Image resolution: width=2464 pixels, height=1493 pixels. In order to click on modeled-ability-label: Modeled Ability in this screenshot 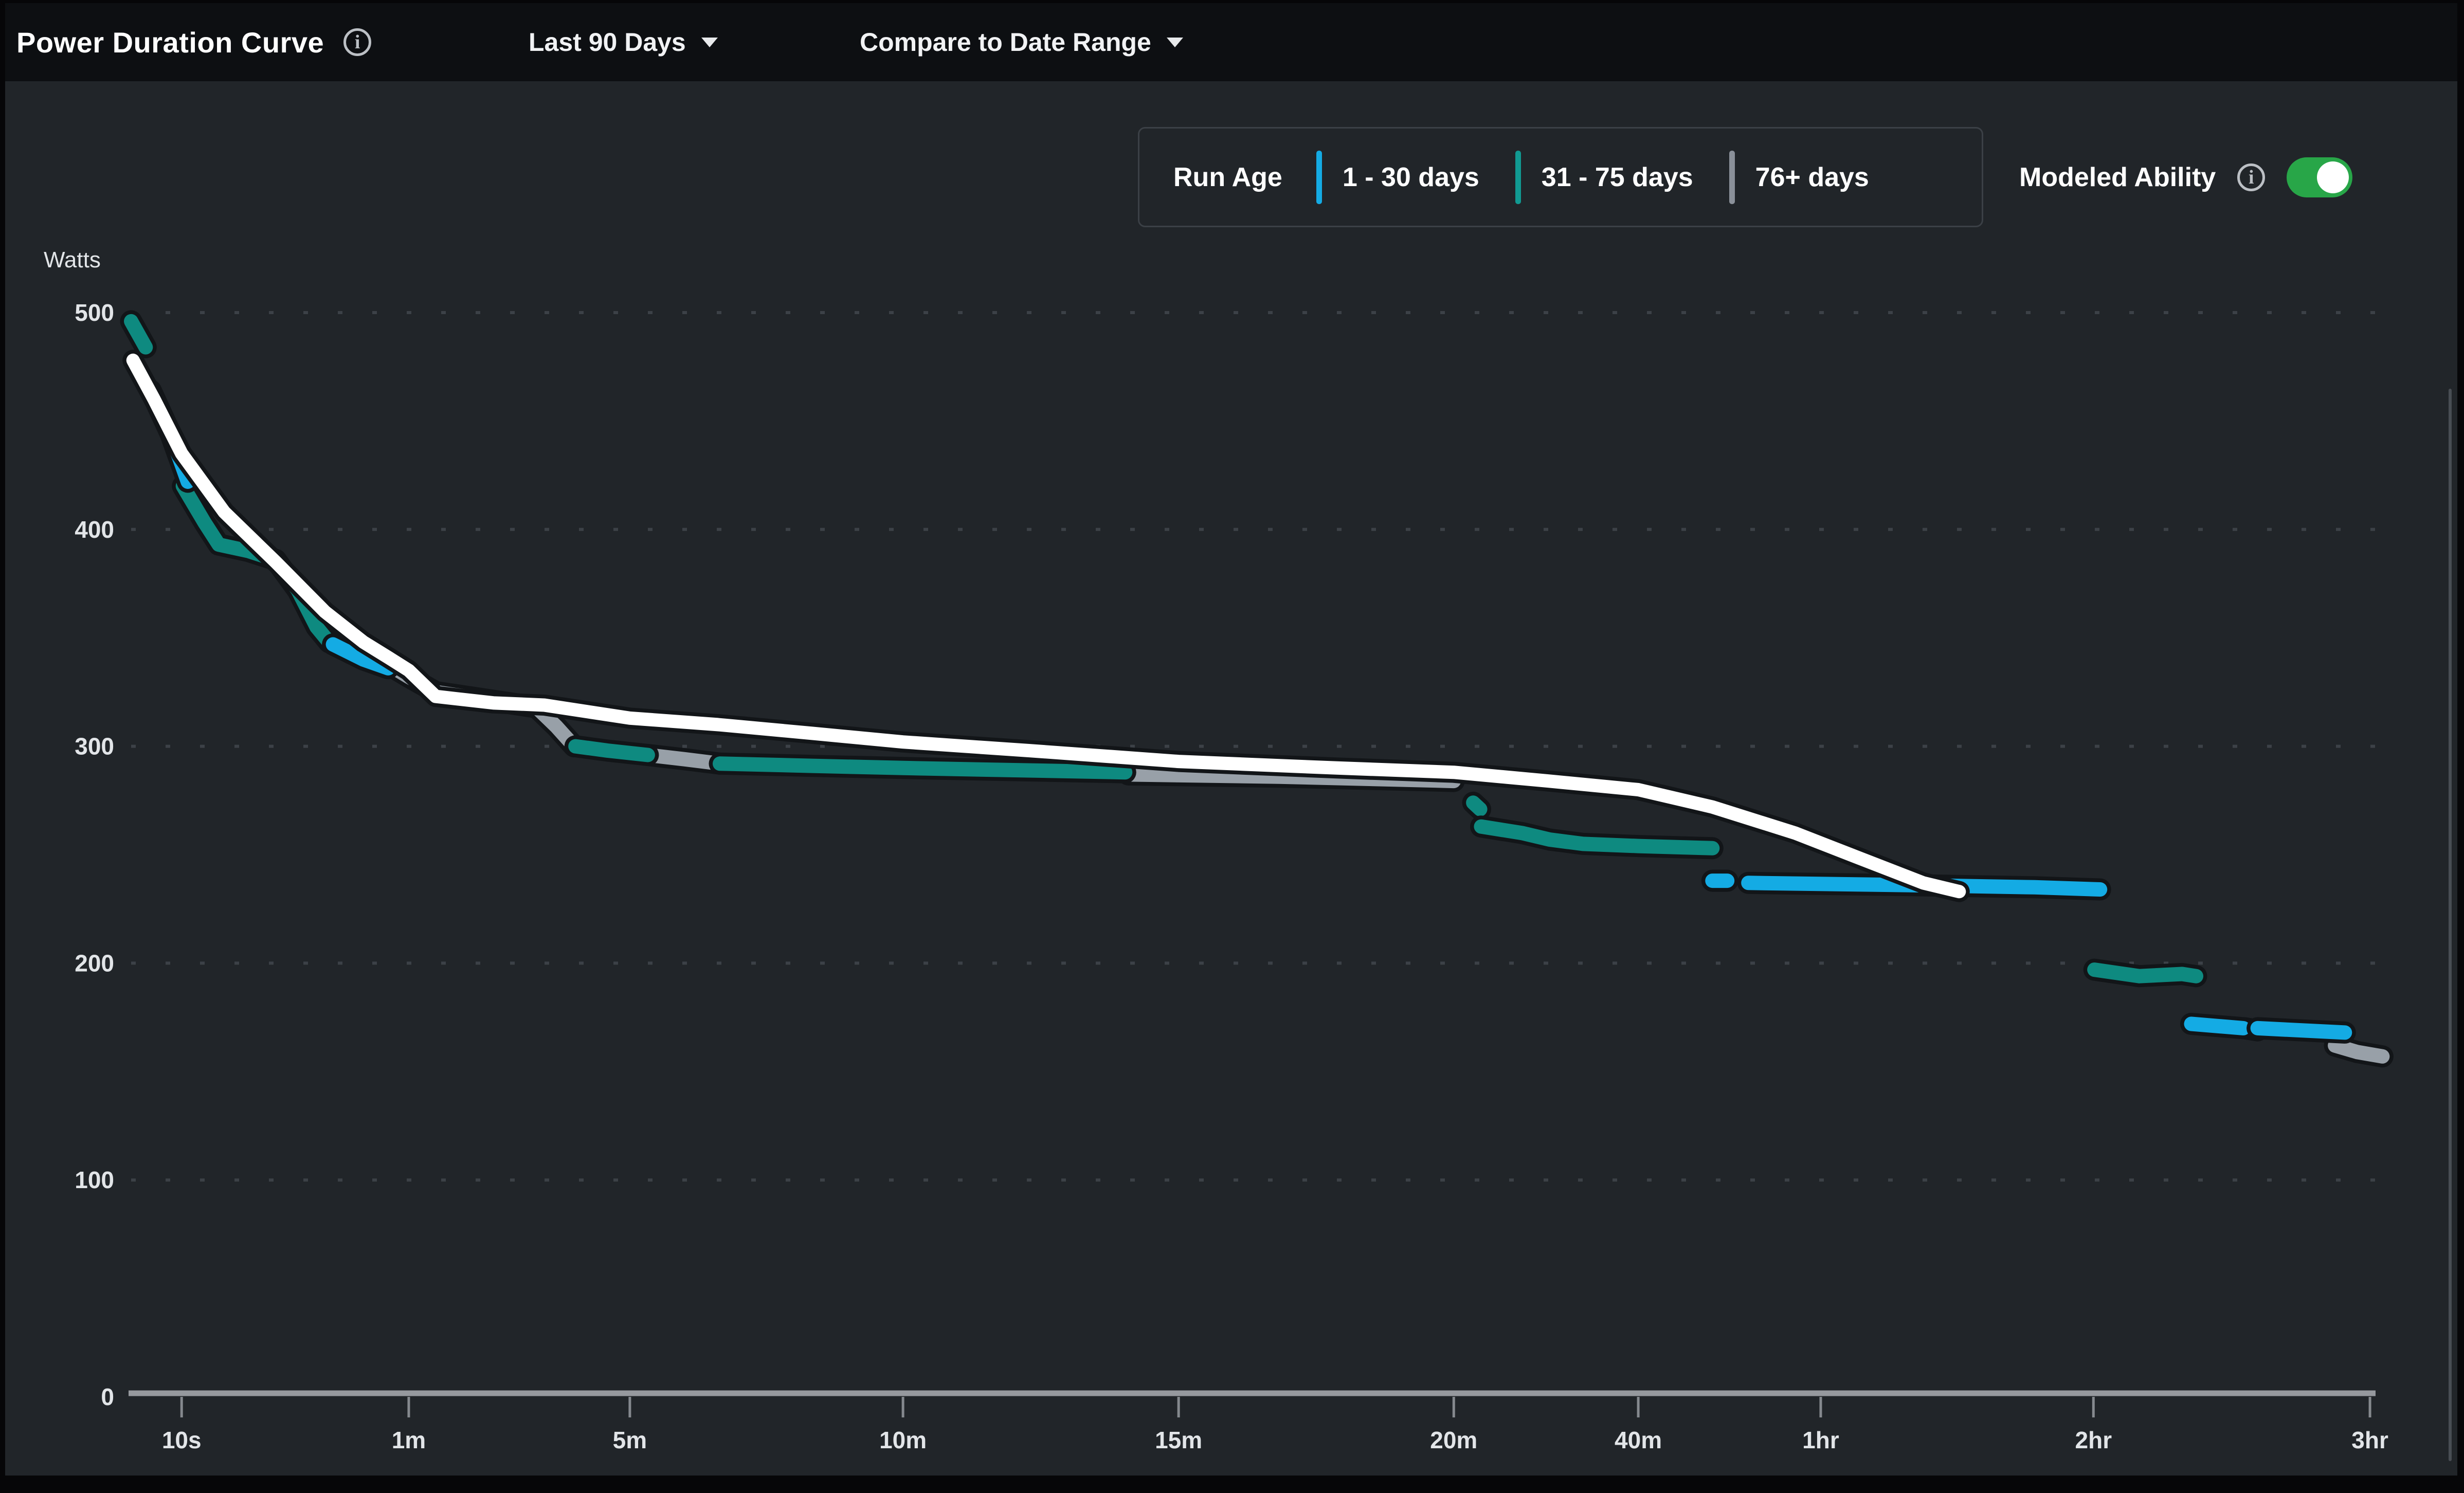, I will do `click(2117, 177)`.